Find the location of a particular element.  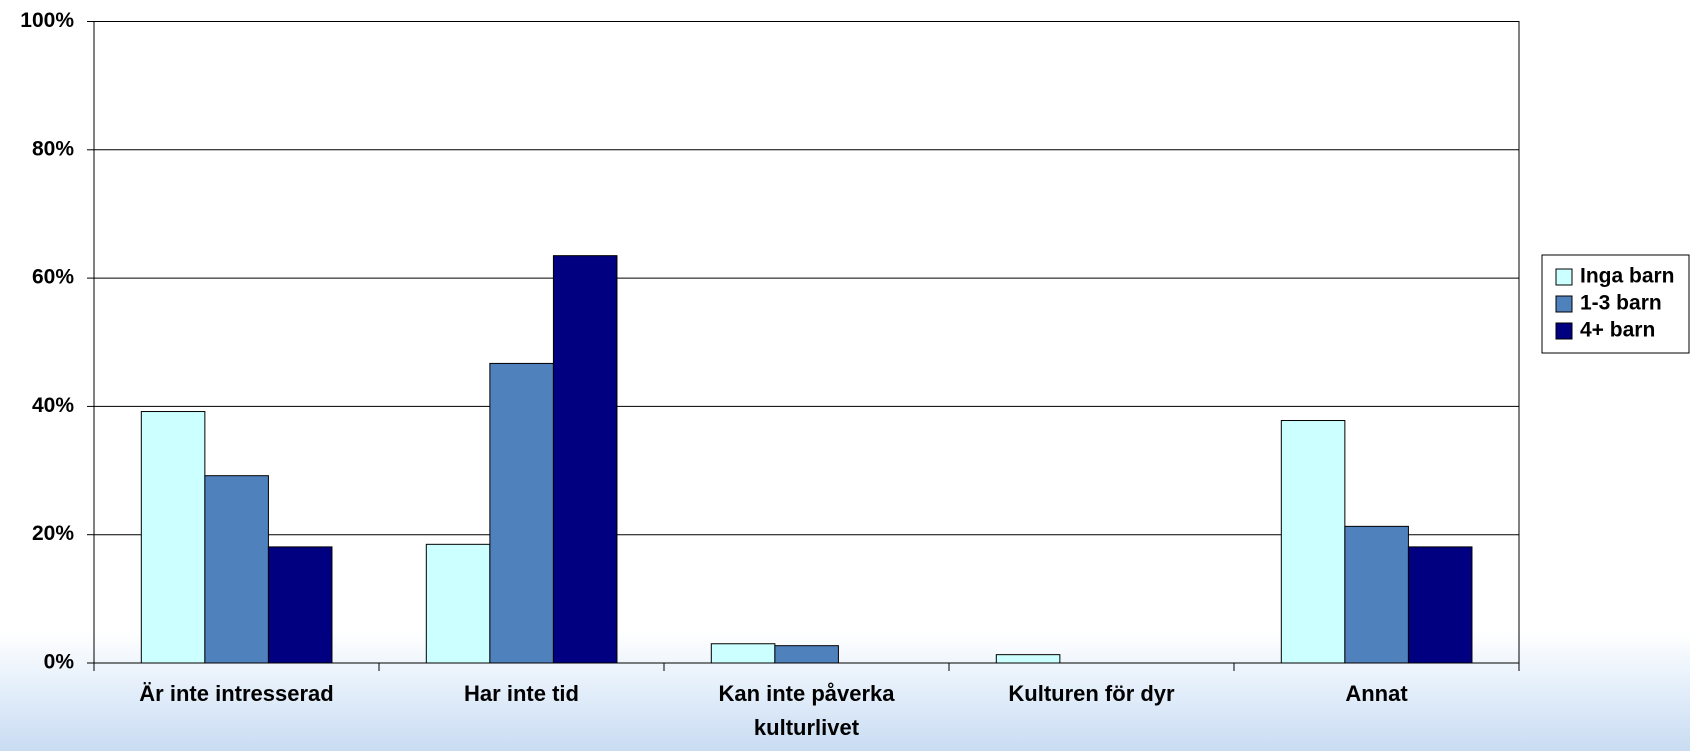

legend-label: 4+ barn is located at coordinates (1617, 330).